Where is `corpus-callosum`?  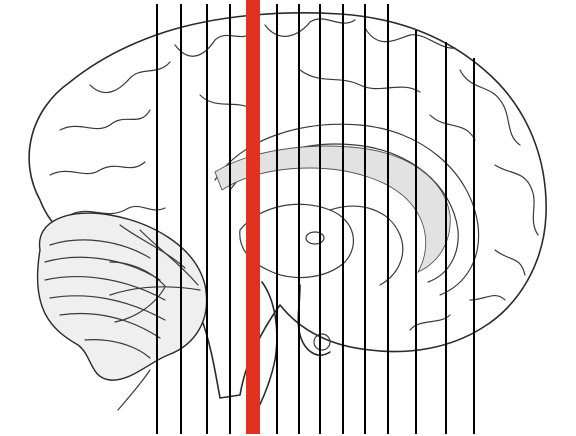 corpus-callosum is located at coordinates (332, 209).